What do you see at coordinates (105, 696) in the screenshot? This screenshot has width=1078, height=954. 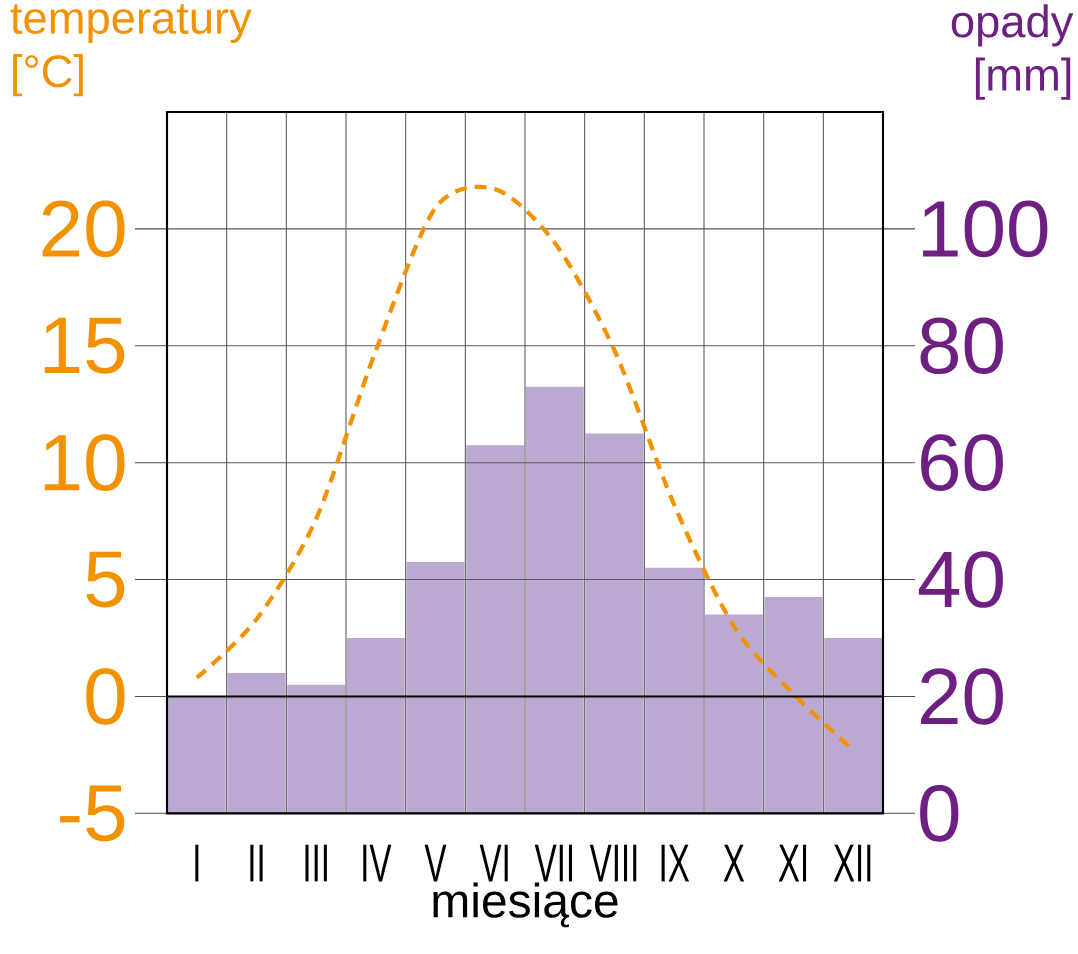 I see `y-tick-label: 0` at bounding box center [105, 696].